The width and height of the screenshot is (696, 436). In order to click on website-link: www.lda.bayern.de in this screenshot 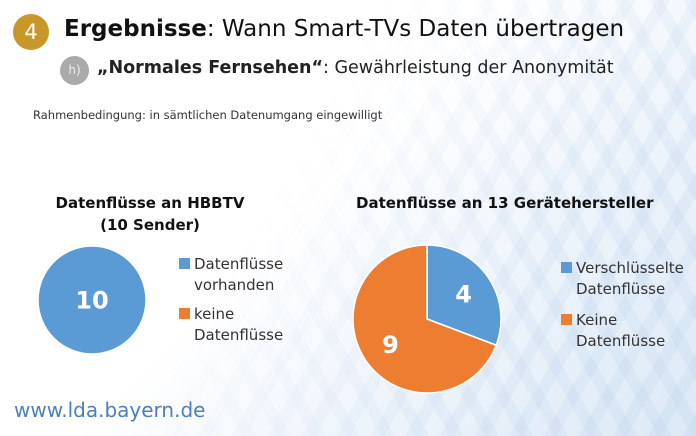, I will do `click(110, 410)`.